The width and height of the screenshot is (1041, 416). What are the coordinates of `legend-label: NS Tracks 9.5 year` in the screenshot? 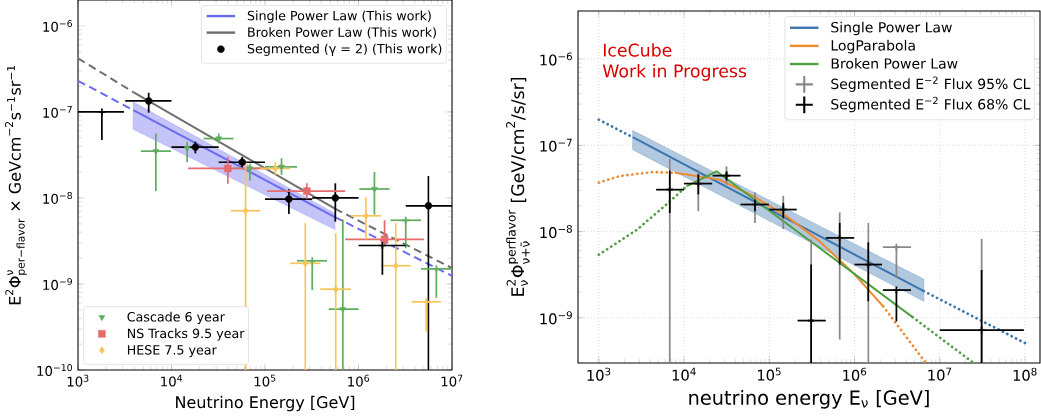 It's located at (186, 334).